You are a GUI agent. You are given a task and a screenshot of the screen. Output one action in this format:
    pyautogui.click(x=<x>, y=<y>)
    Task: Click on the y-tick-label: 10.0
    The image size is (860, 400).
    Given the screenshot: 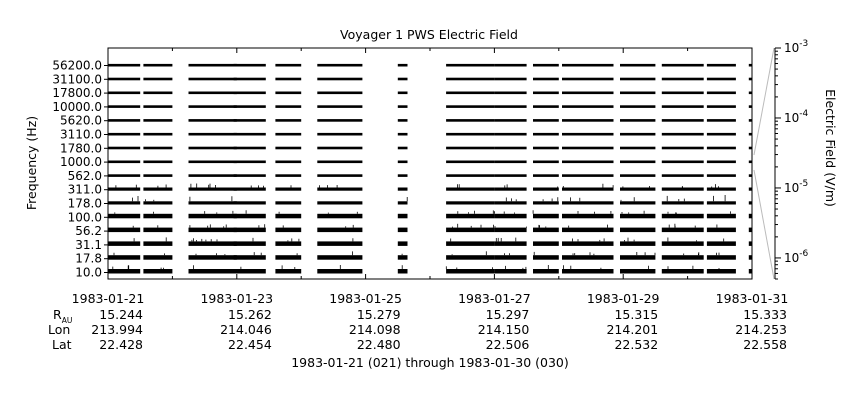 What is the action you would take?
    pyautogui.click(x=88, y=273)
    